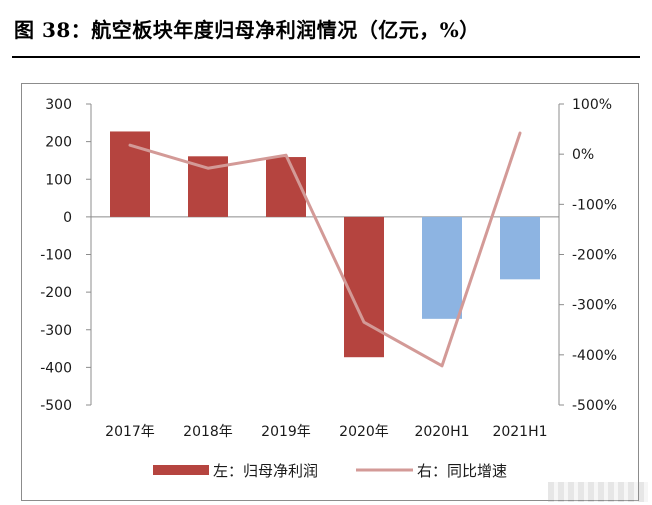 The width and height of the screenshot is (652, 505). What do you see at coordinates (583, 155) in the screenshot?
I see `right-tick-label: 0%` at bounding box center [583, 155].